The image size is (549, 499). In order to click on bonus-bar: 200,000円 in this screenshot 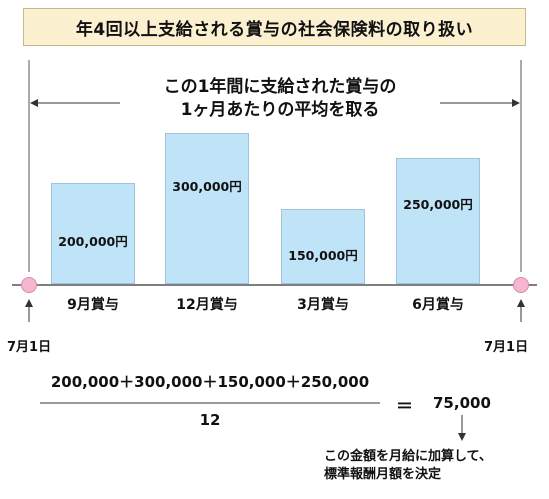, I will do `click(93, 233)`.